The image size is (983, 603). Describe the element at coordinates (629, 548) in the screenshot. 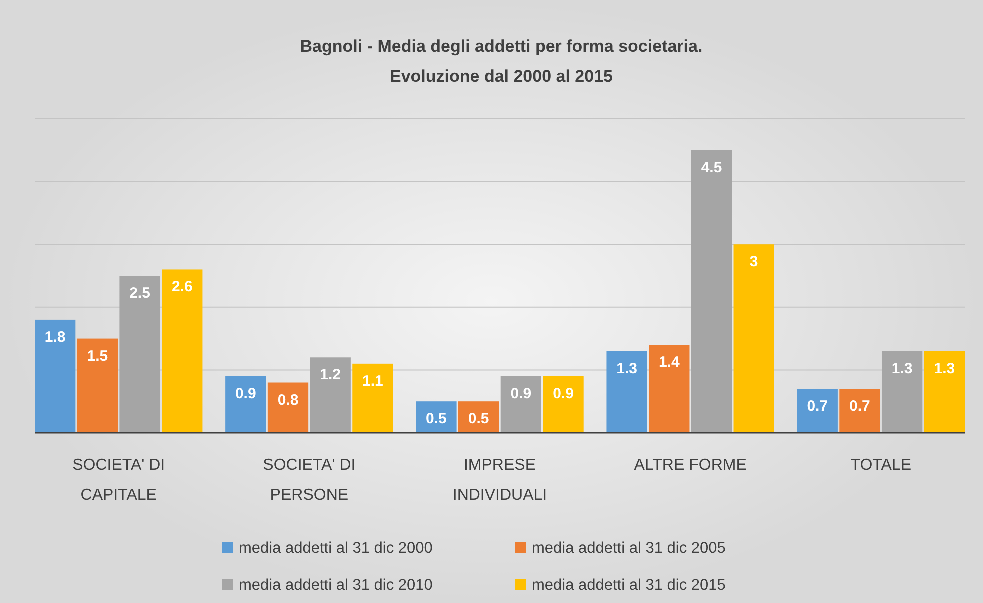

I see `legend-label: media addetti al 31 dic 2005` at that location.